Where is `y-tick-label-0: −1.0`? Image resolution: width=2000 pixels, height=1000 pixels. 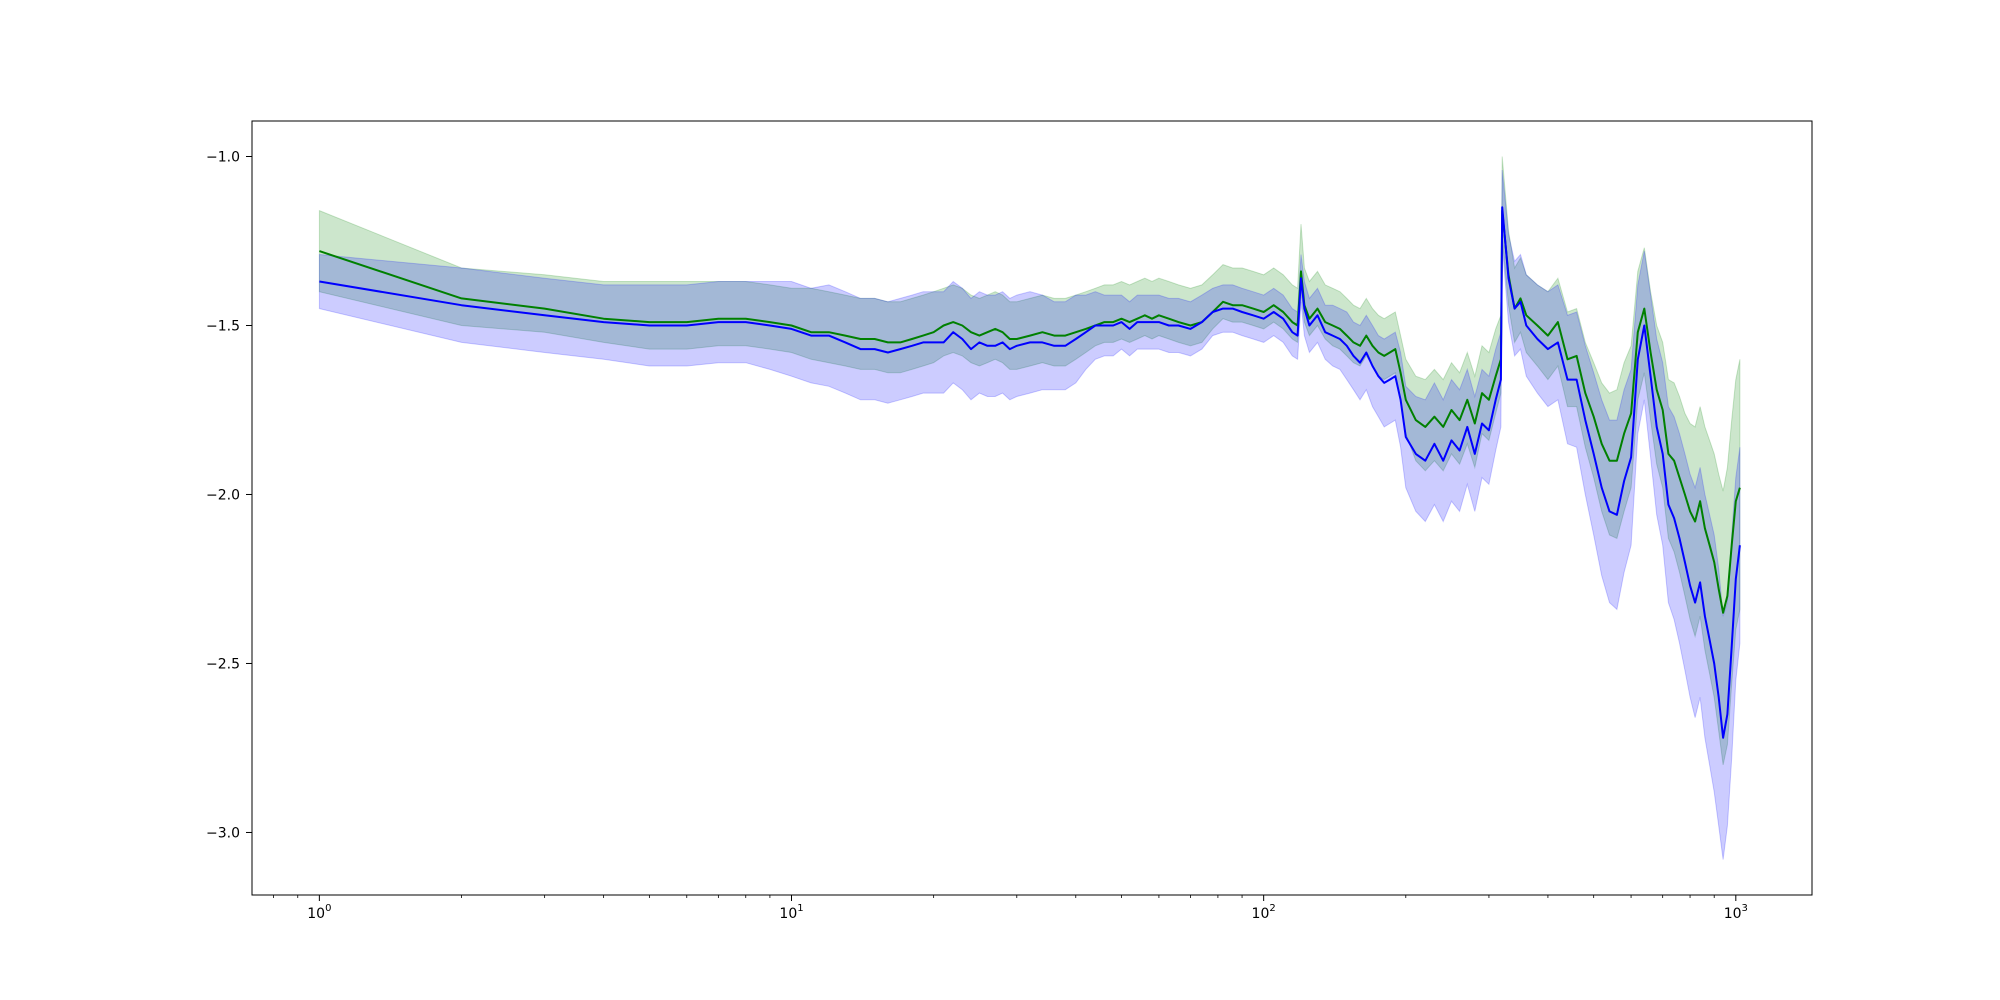 y-tick-label-0: −1.0 is located at coordinates (223, 157).